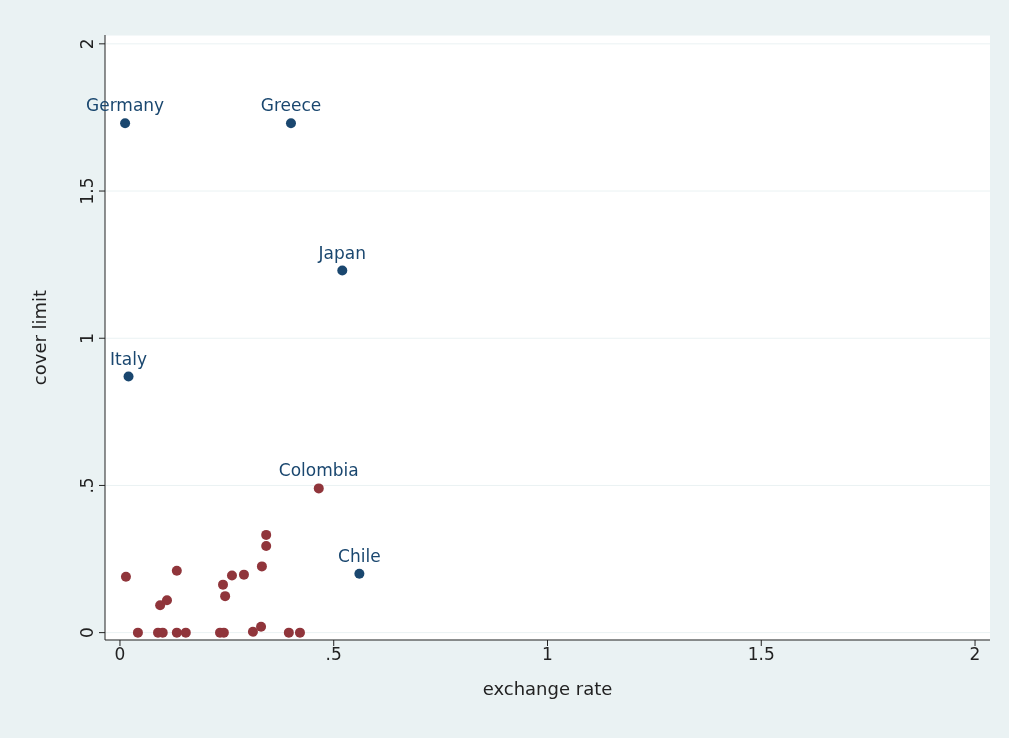 Image resolution: width=1009 pixels, height=738 pixels. I want to click on annotation: Chile, so click(359, 555).